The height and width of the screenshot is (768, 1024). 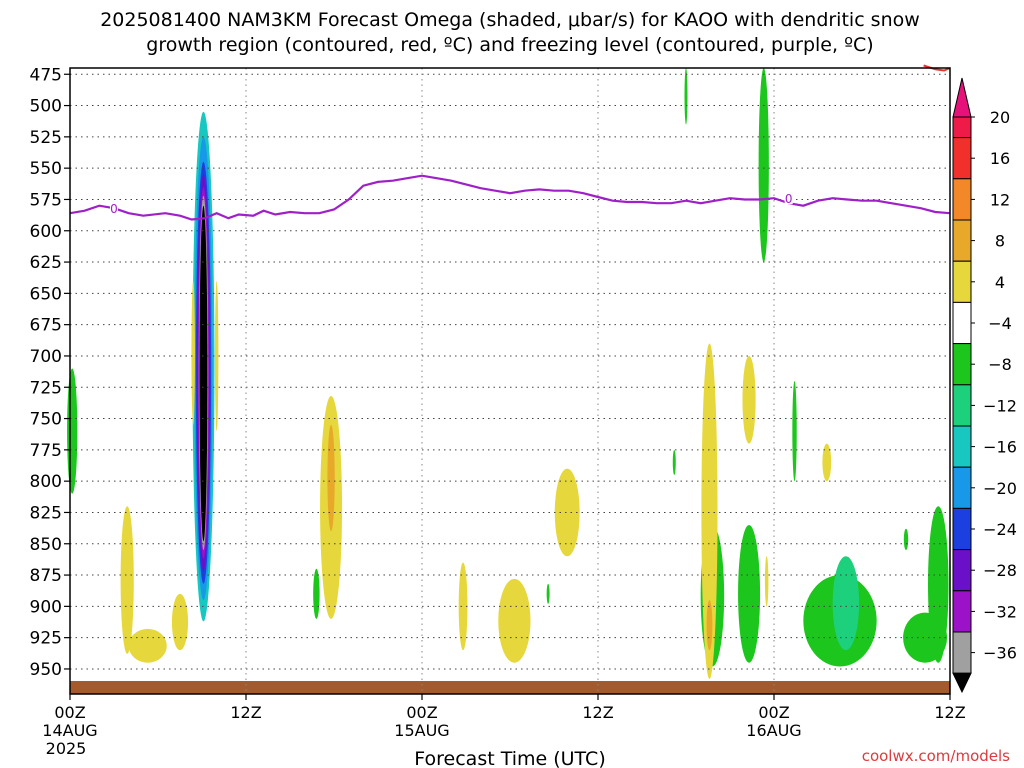 I want to click on y-tick-label: 950, so click(x=46, y=670).